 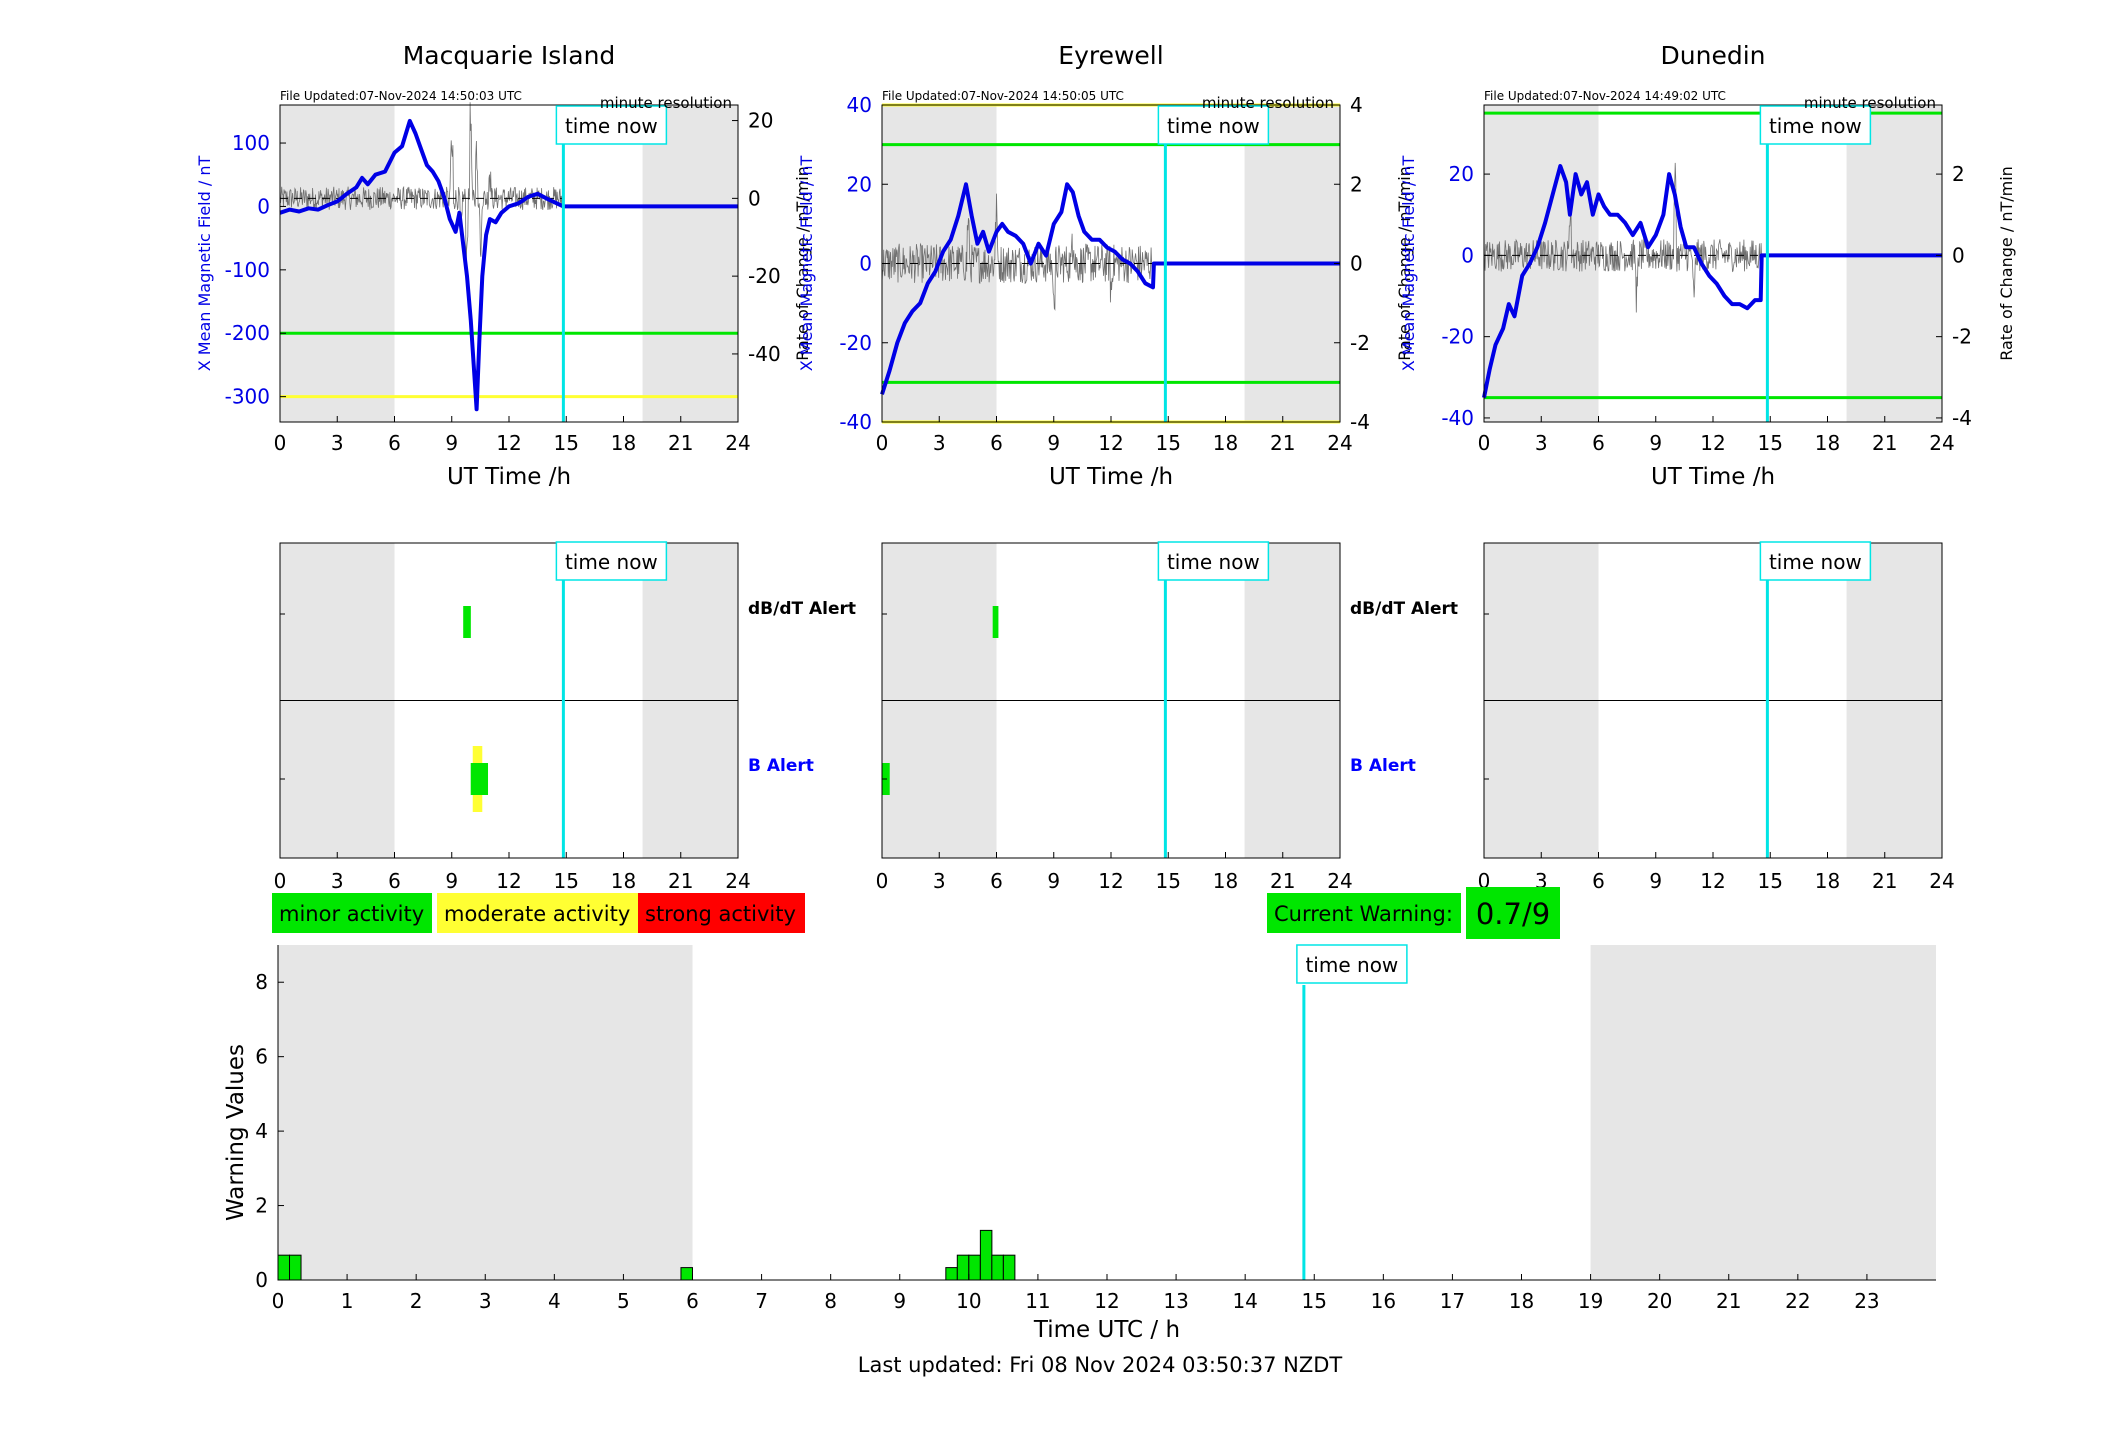 What do you see at coordinates (855, 422) in the screenshot?
I see `left-tick-label: -40` at bounding box center [855, 422].